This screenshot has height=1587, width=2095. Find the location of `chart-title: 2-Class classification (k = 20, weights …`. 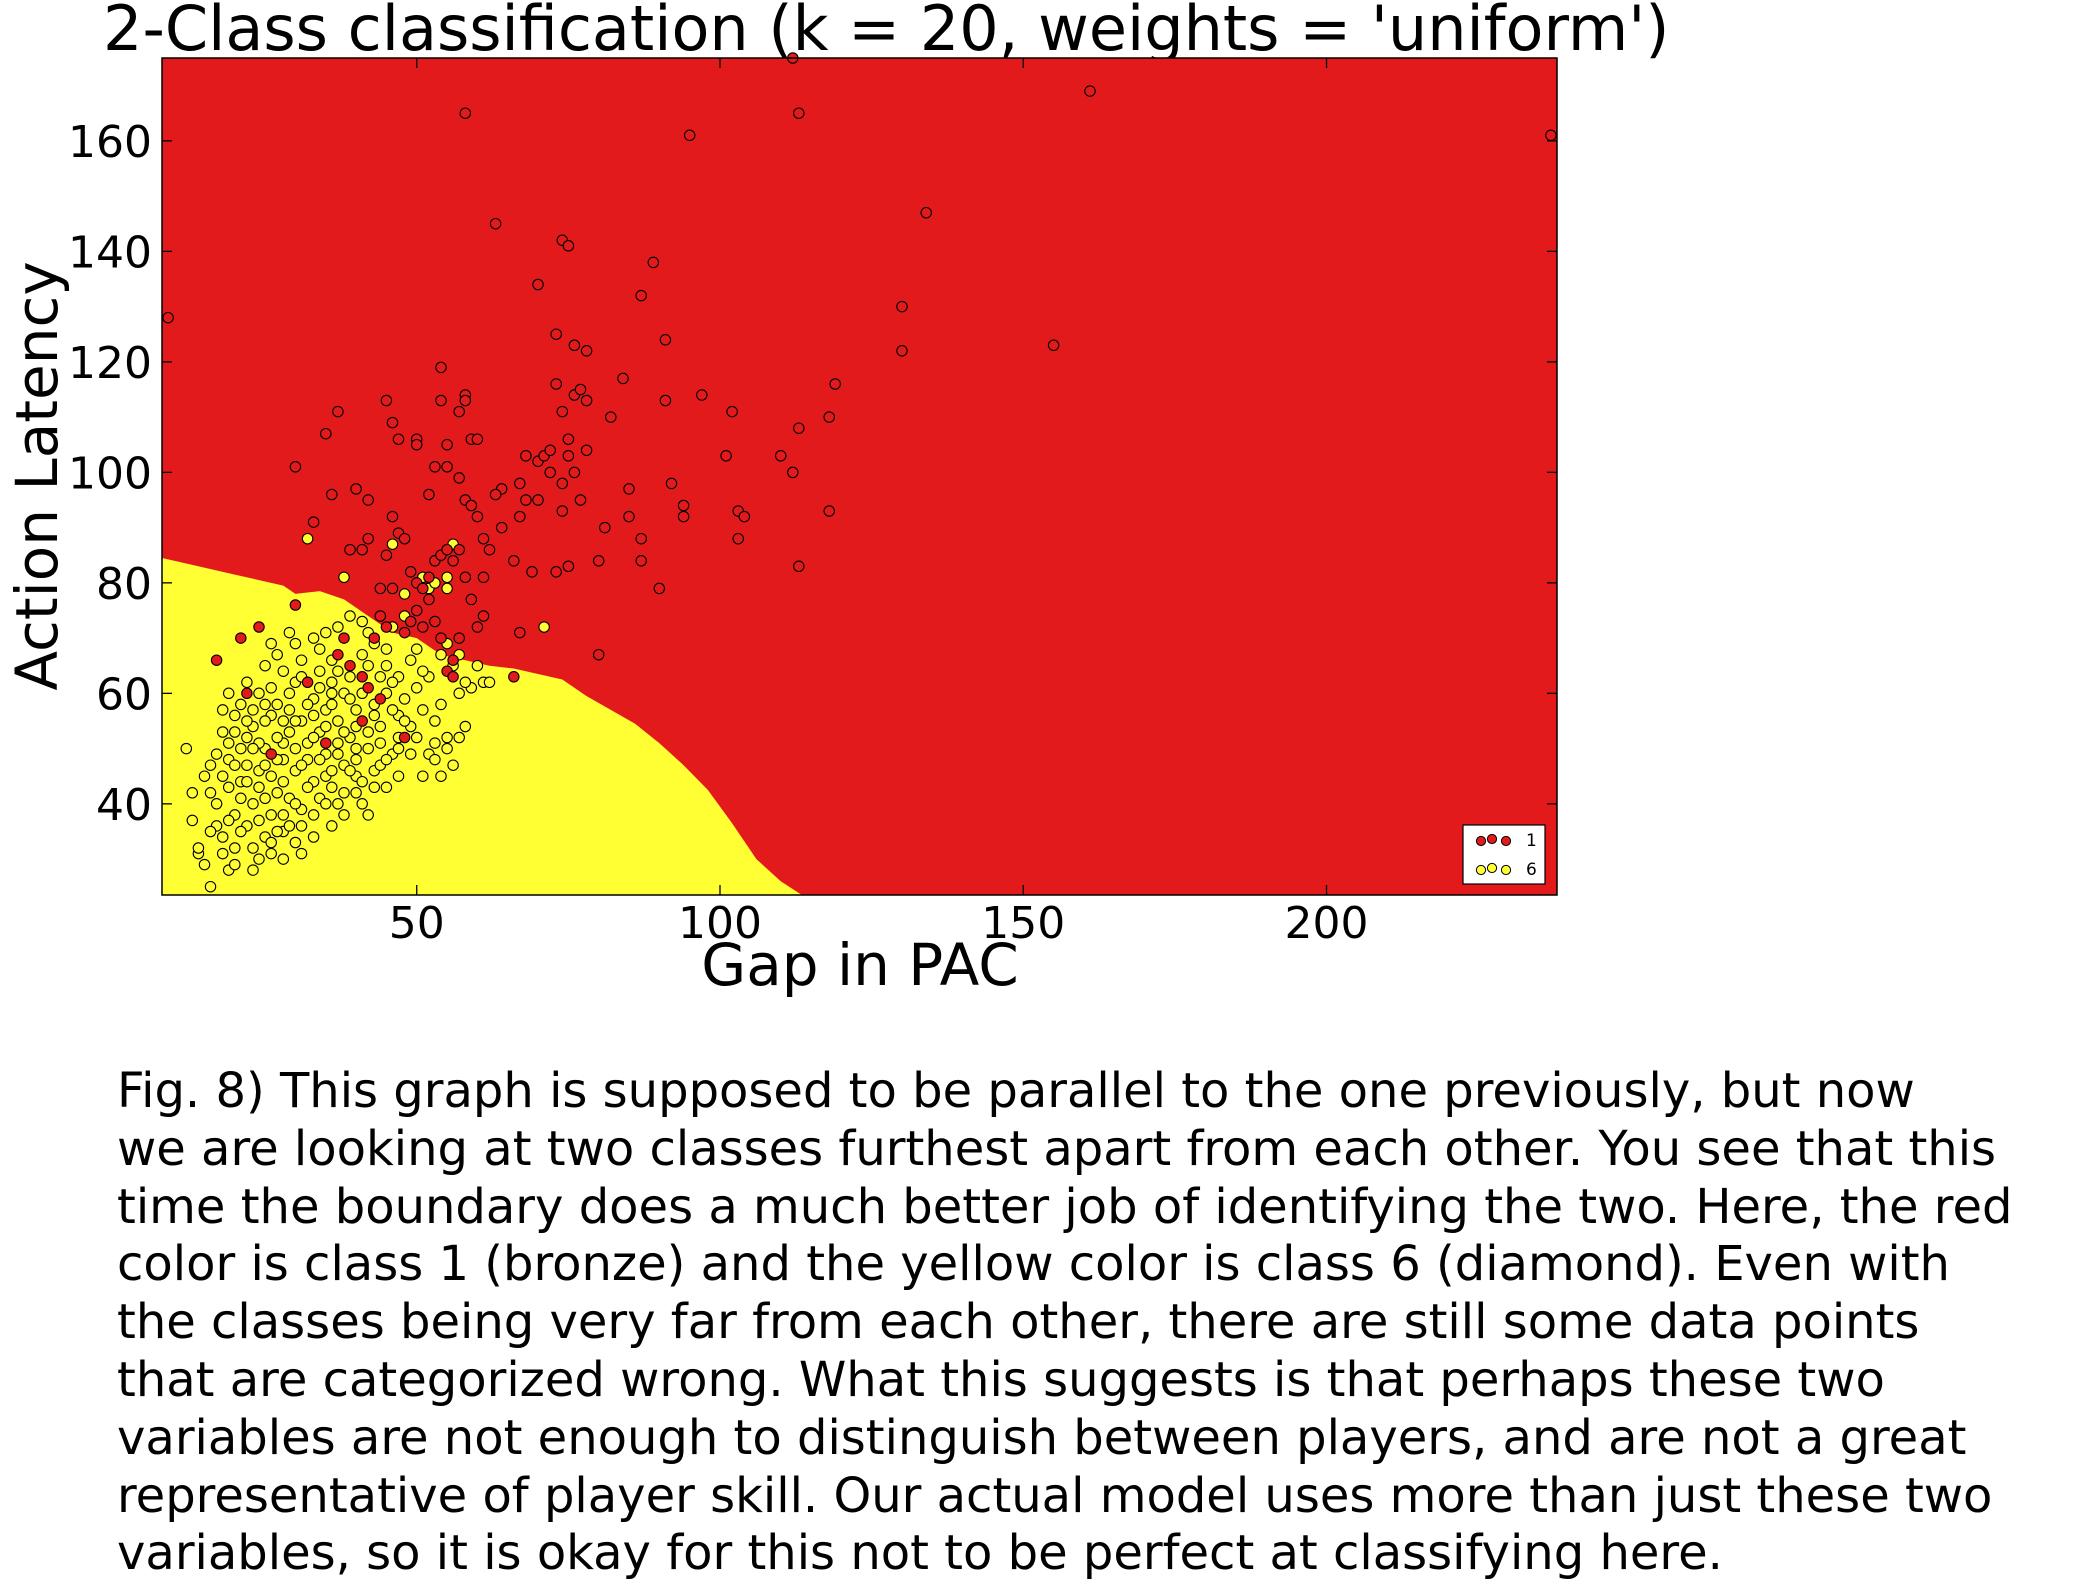

chart-title: 2-Class classification (k = 20, weights … is located at coordinates (886, 32).